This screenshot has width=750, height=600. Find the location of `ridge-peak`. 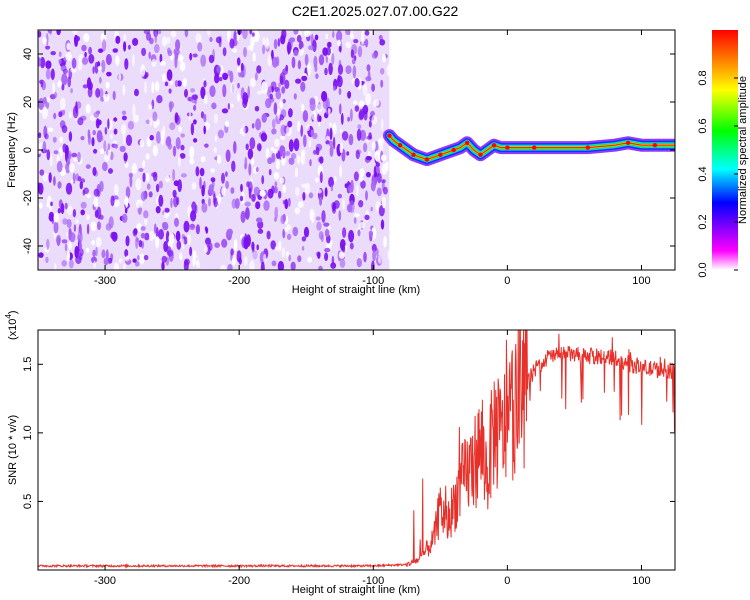

ridge-peak is located at coordinates (494, 145).